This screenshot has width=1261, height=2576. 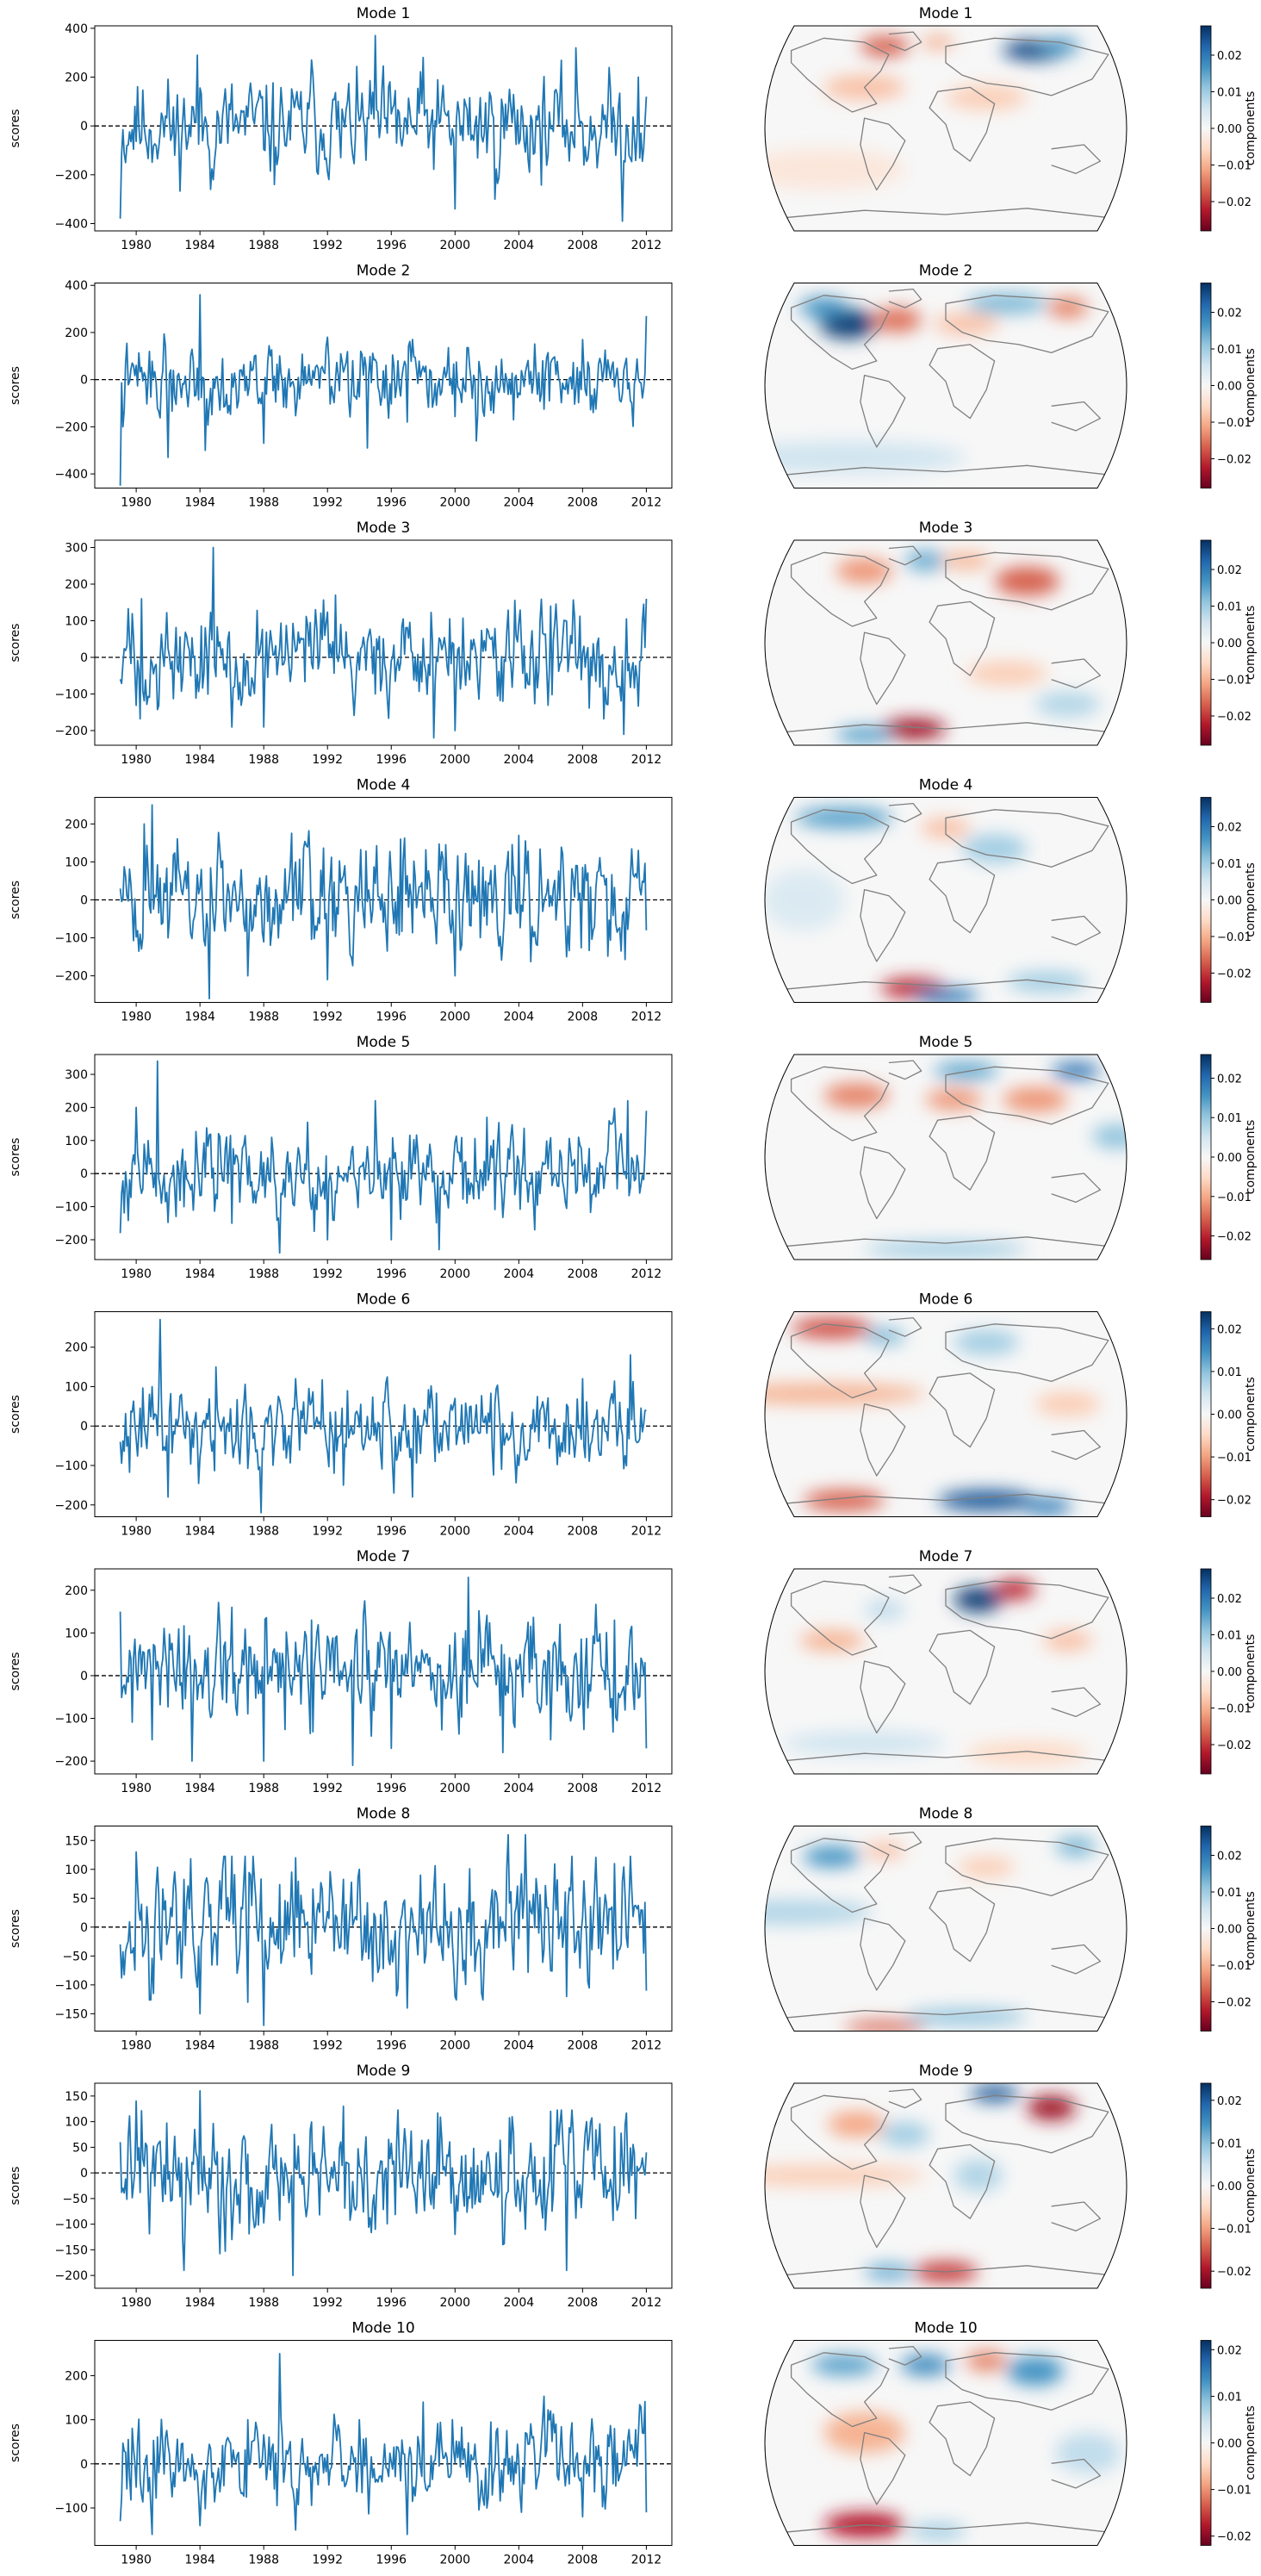 I want to click on y-tick-label: 300, so click(x=77, y=549).